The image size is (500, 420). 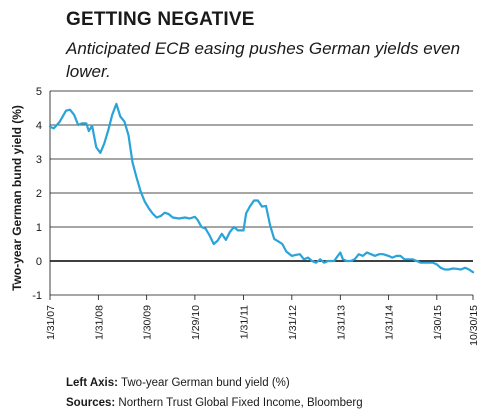 What do you see at coordinates (39, 92) in the screenshot?
I see `y-tick-label: 5` at bounding box center [39, 92].